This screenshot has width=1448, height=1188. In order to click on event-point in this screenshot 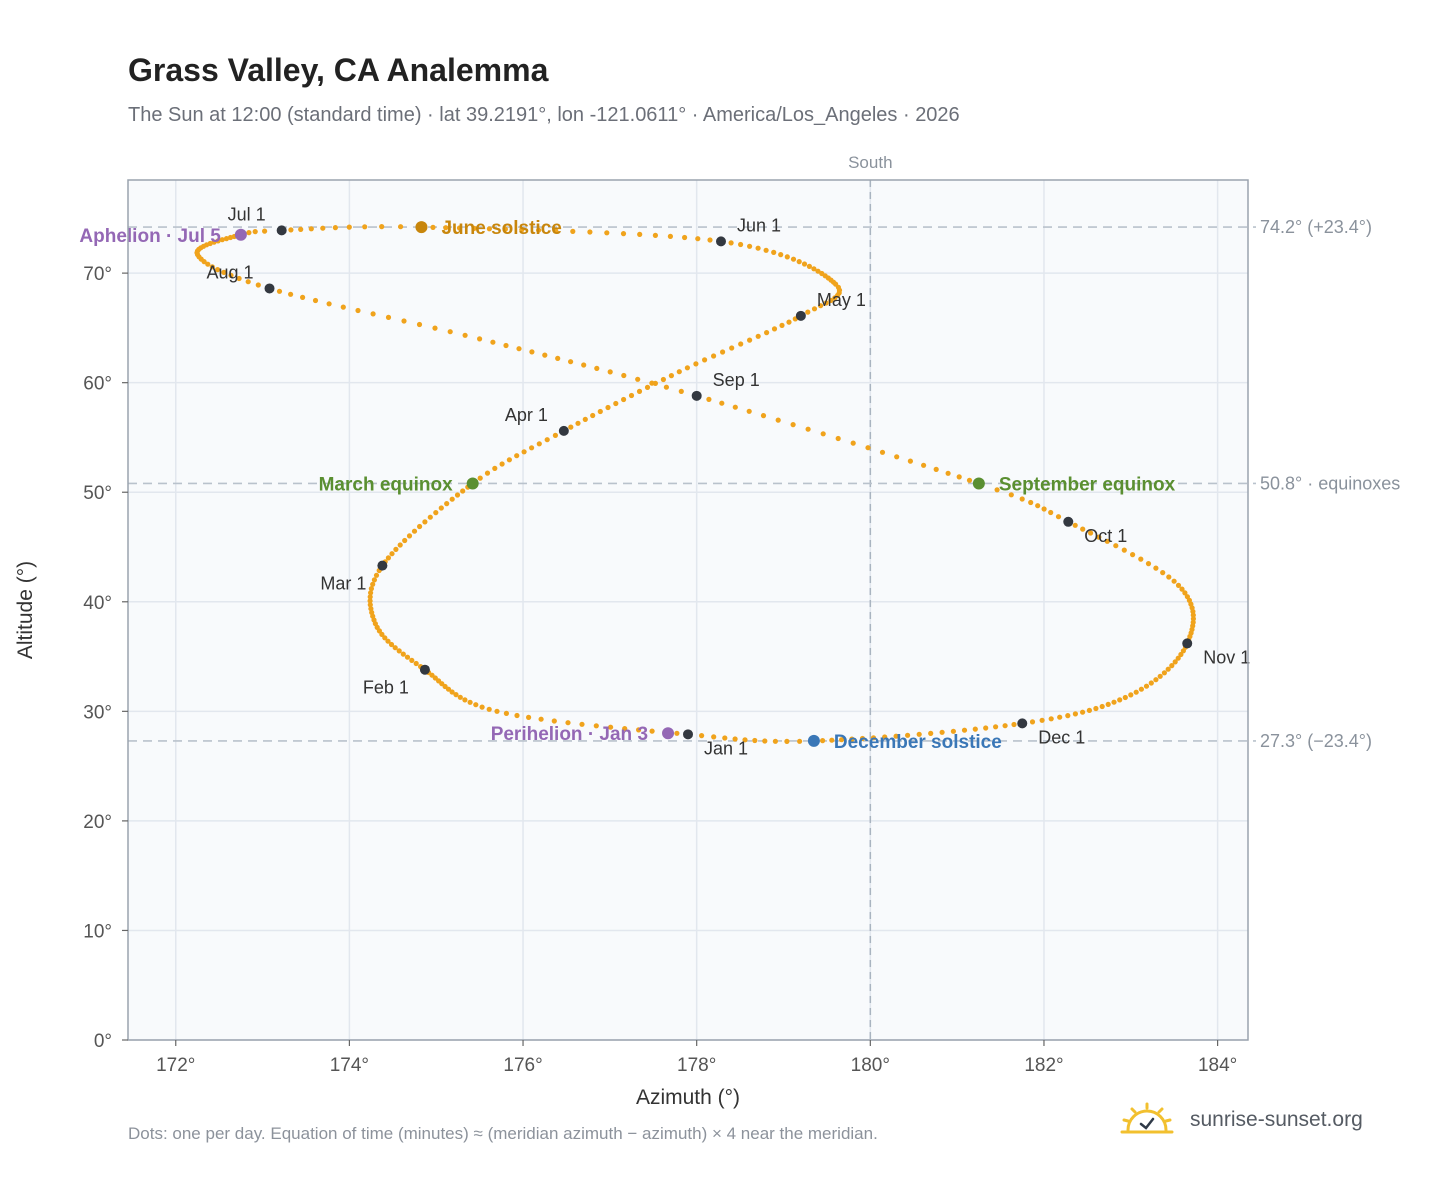, I will do `click(813, 740)`.